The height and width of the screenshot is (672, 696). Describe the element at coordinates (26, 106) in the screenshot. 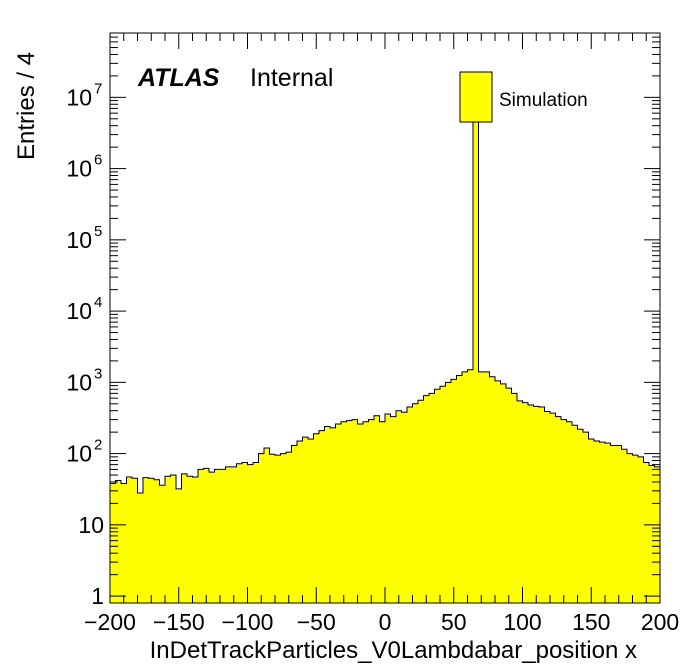

I see `y-axis-label: Entries / 4` at that location.